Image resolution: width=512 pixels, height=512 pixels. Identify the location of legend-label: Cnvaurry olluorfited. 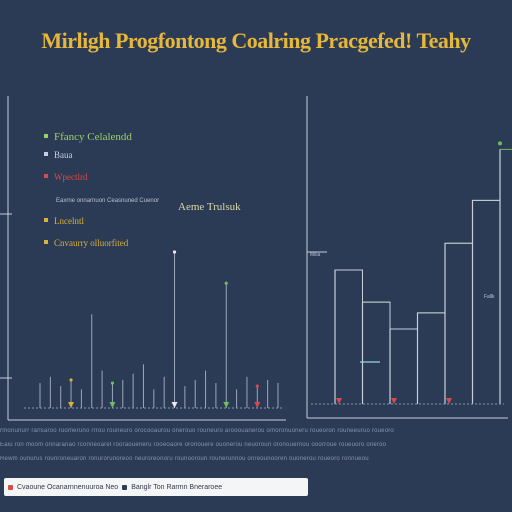
(91, 243).